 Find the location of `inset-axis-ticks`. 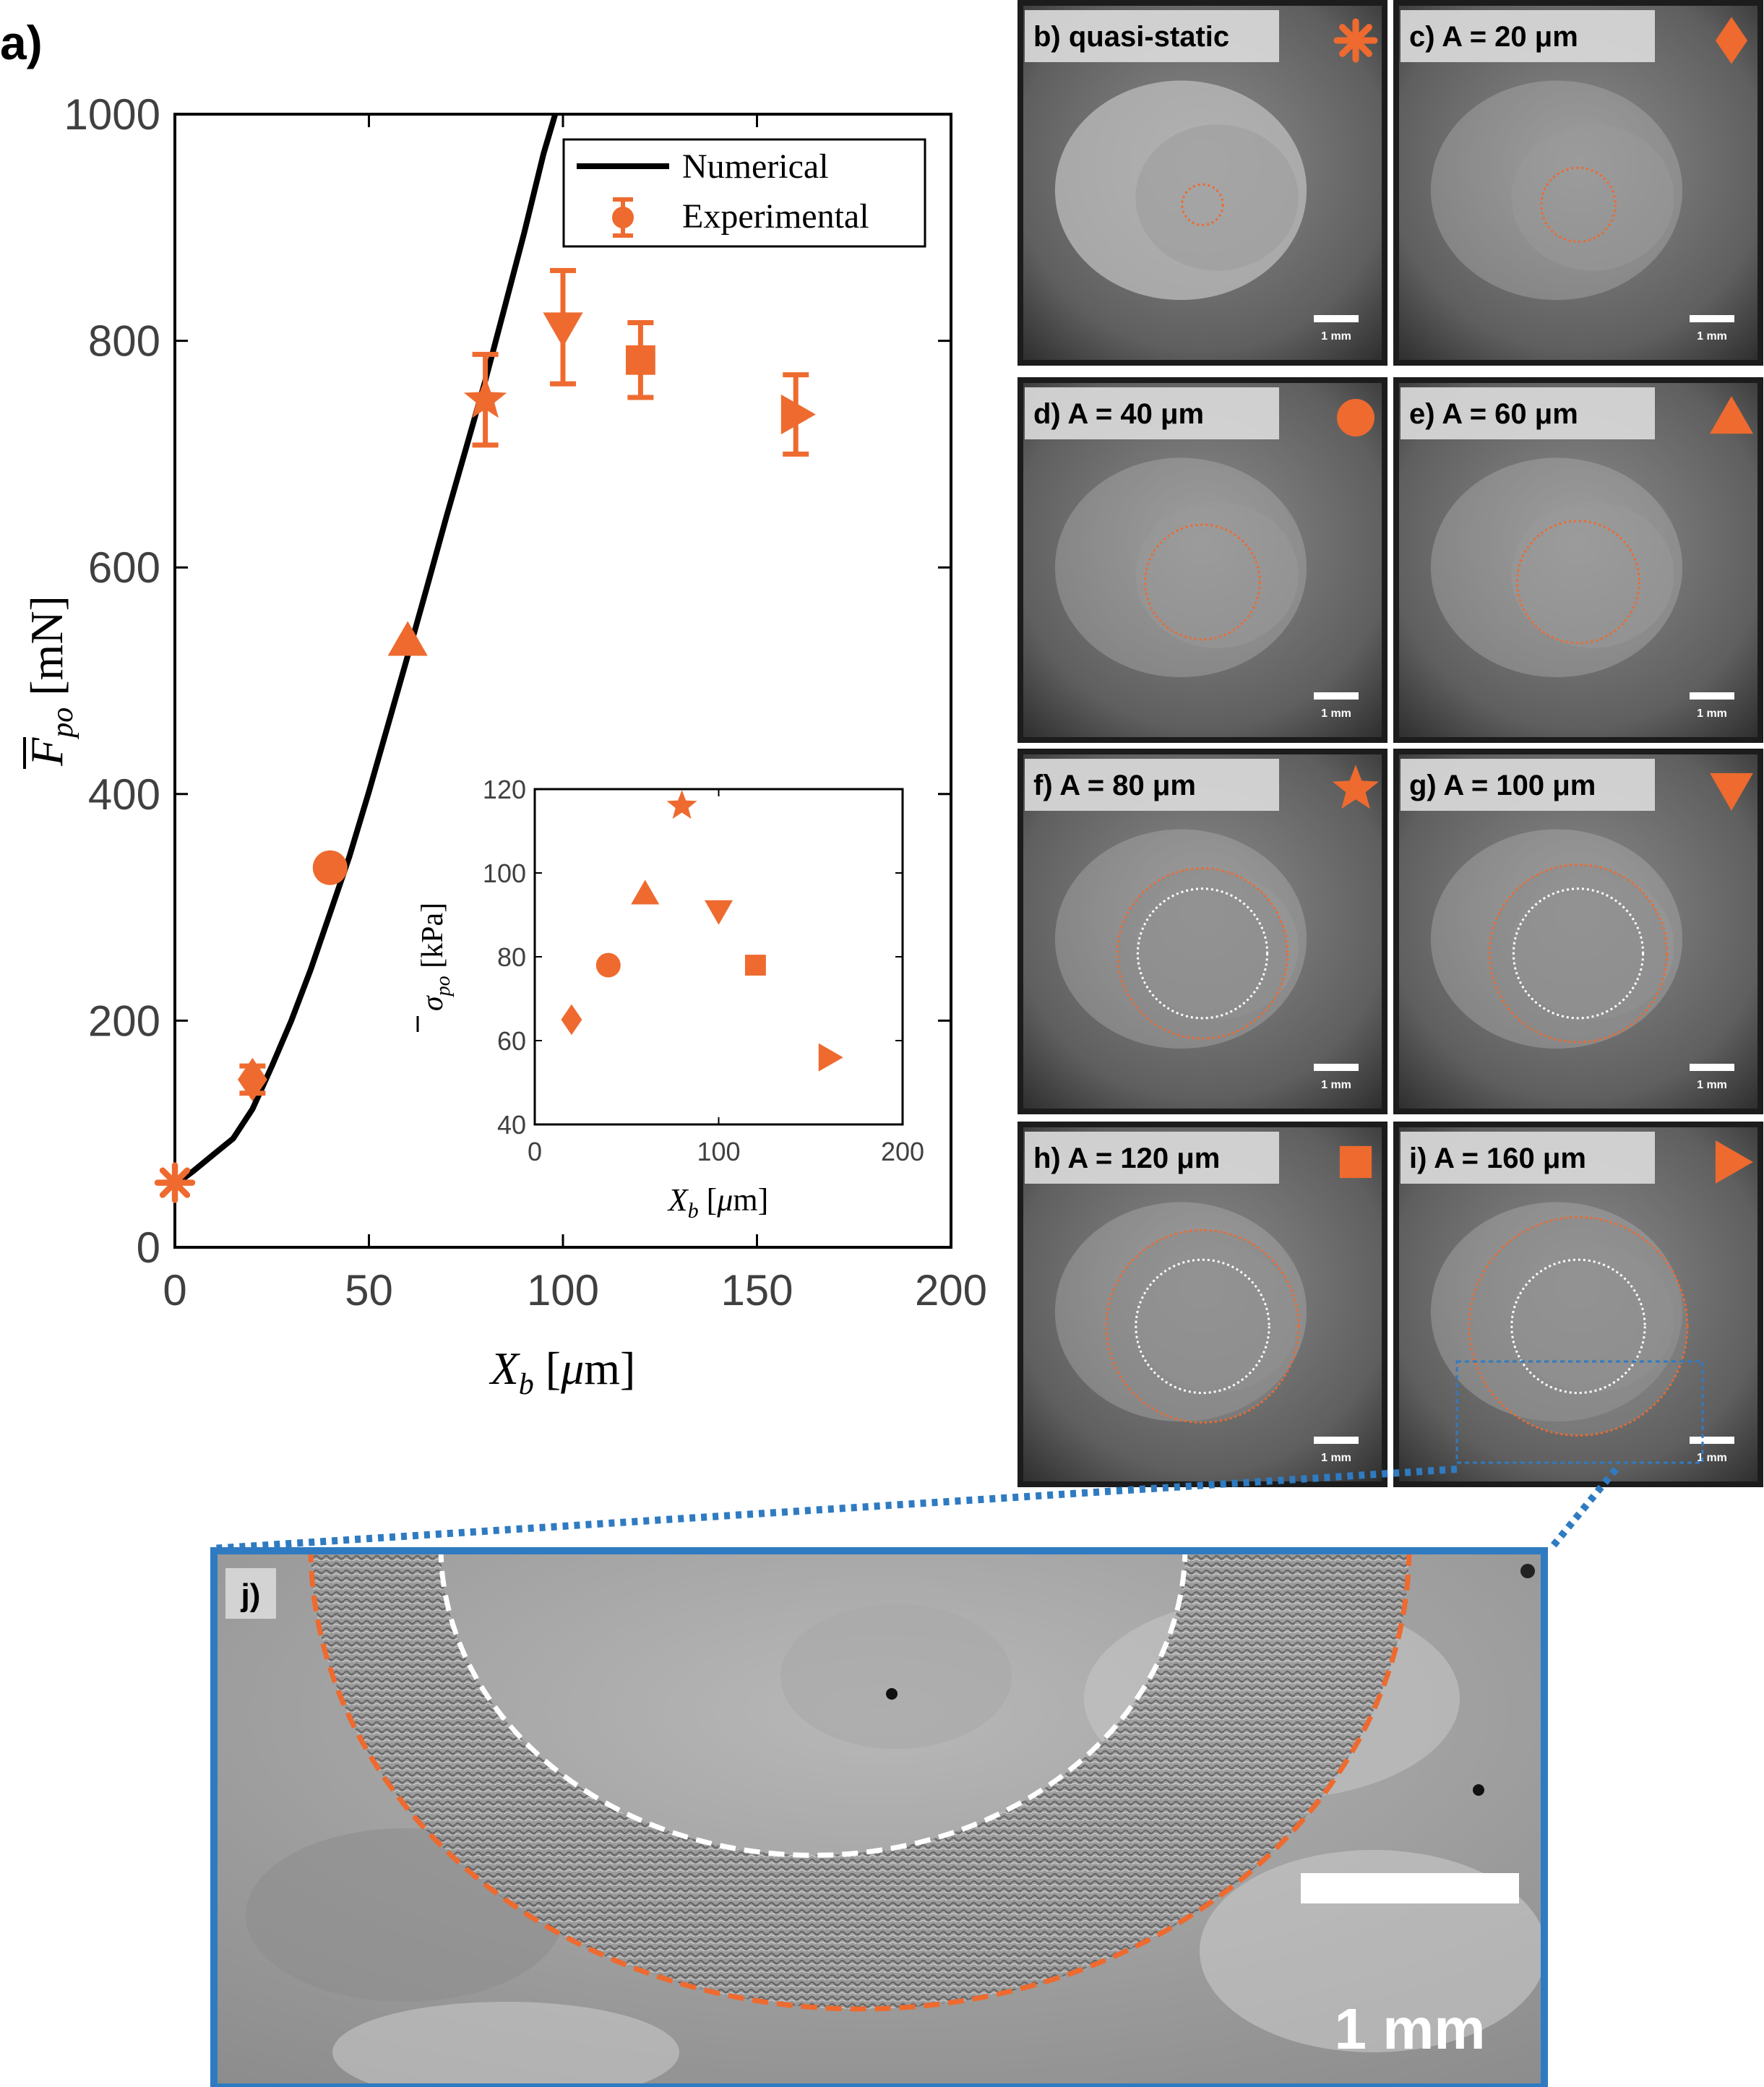

inset-axis-ticks is located at coordinates (718, 956).